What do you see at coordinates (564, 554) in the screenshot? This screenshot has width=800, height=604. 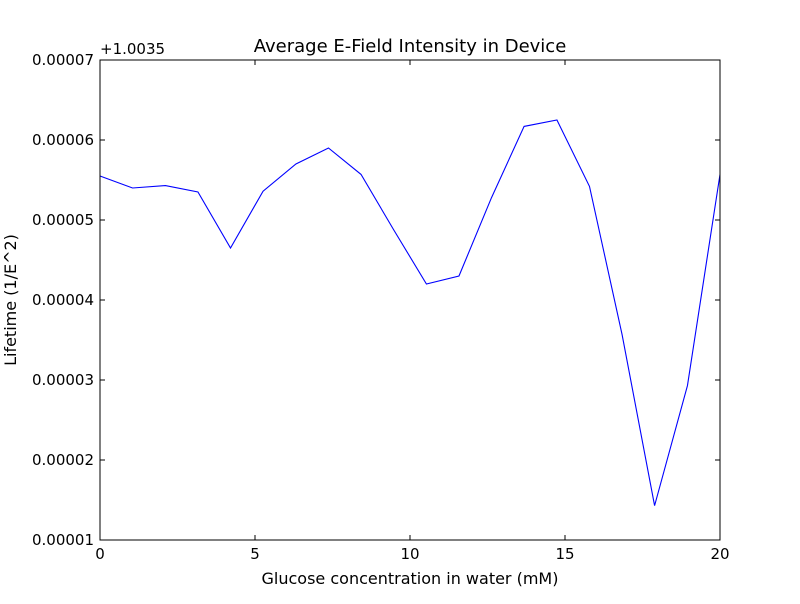 I see `x-tick-label: 15` at bounding box center [564, 554].